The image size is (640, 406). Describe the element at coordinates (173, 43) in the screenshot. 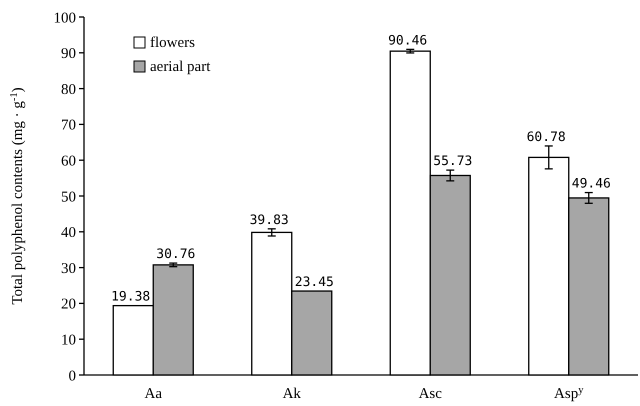

I see `legend-label: flowers` at that location.